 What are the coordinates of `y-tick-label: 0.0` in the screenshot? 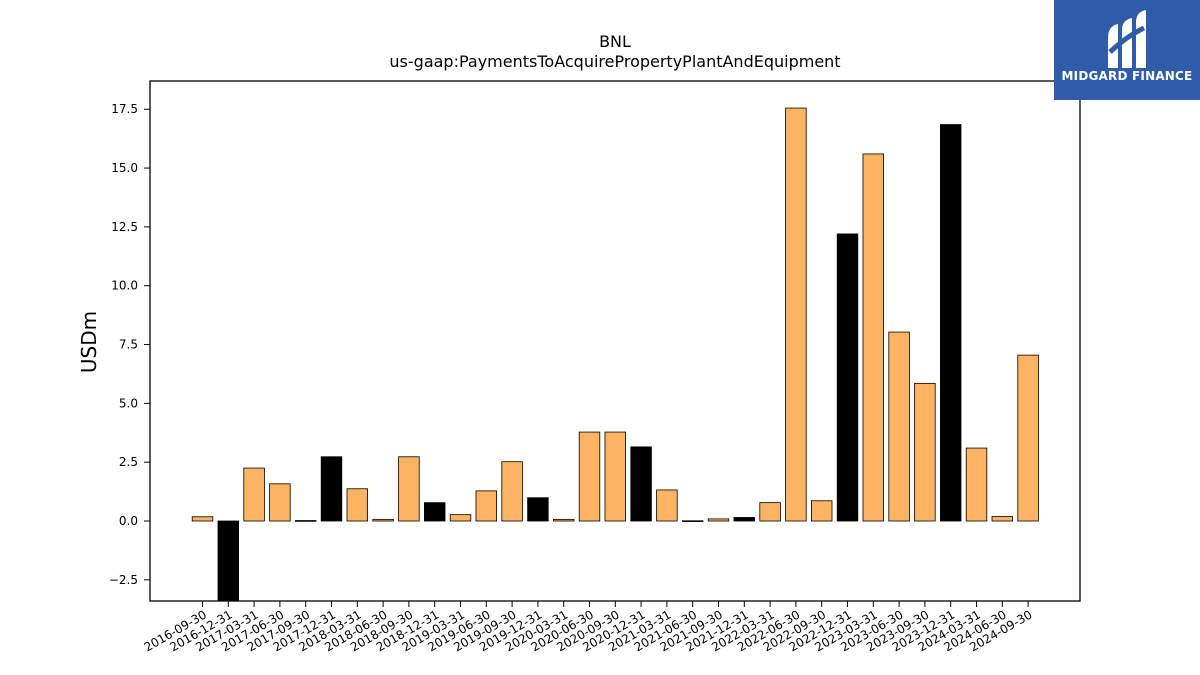 It's located at (128, 521).